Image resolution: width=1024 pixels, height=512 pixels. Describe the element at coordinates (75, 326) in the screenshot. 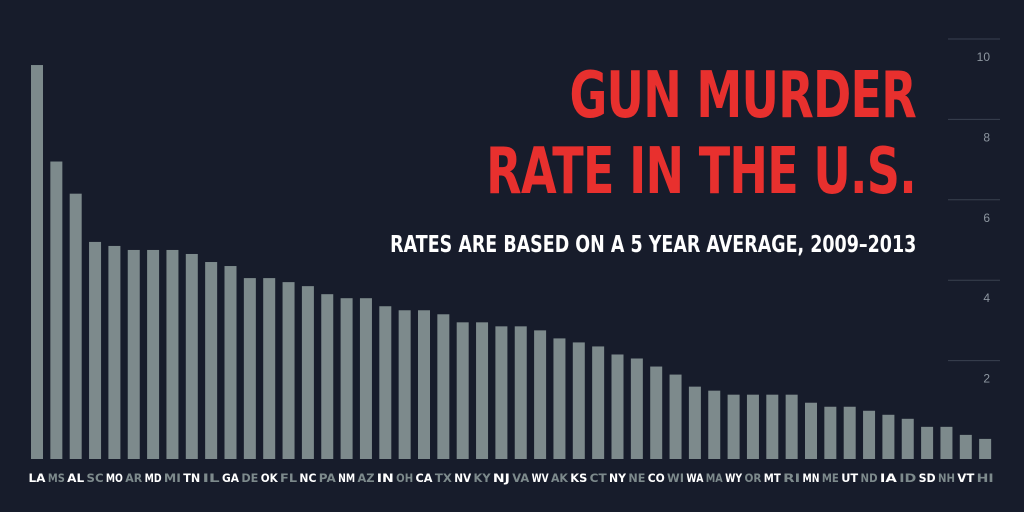

I see `bar-al` at that location.